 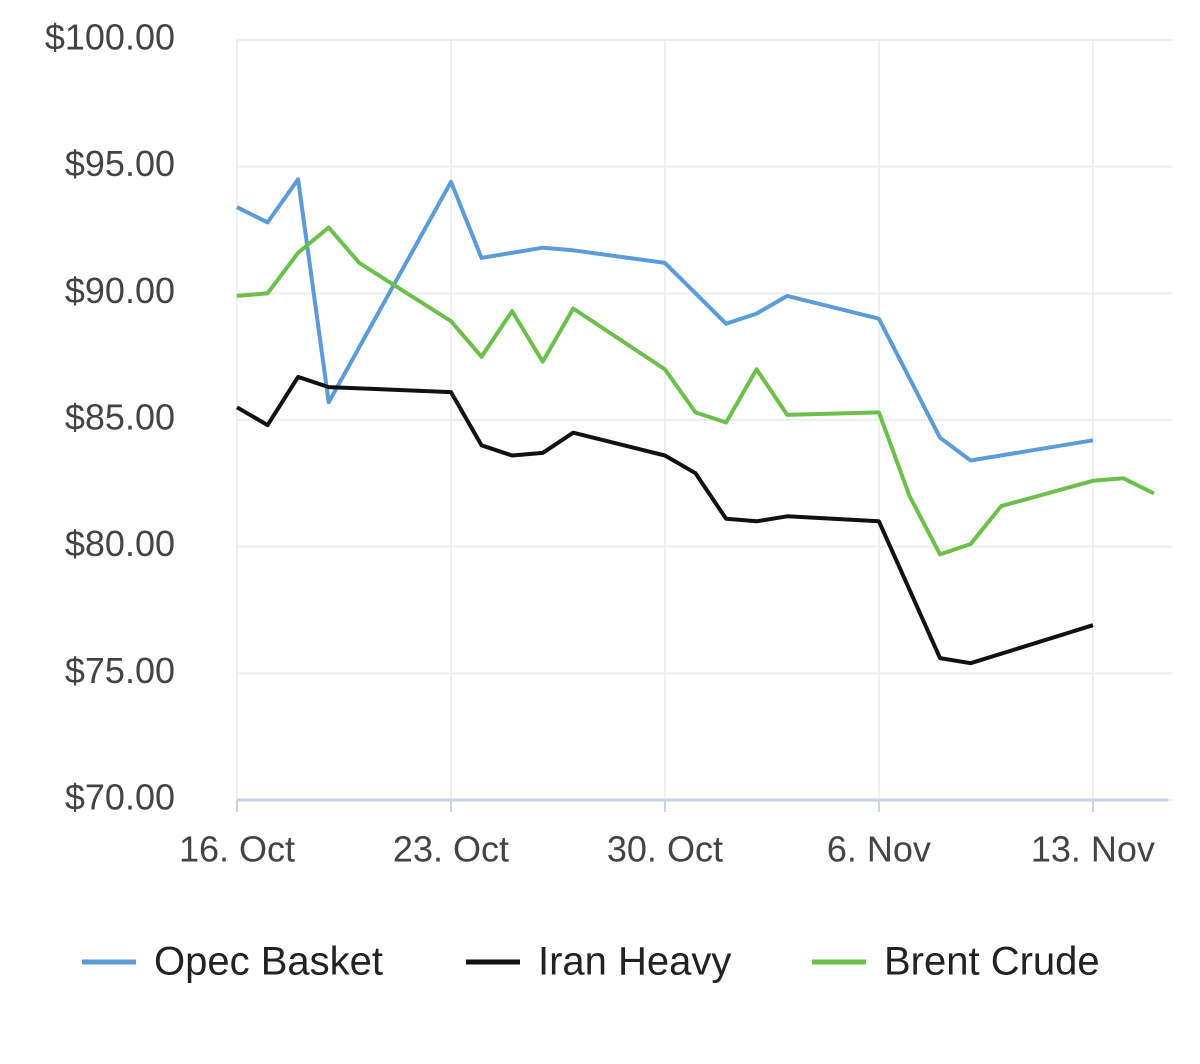 What do you see at coordinates (120, 543) in the screenshot?
I see `y-tick-label: $80.00` at bounding box center [120, 543].